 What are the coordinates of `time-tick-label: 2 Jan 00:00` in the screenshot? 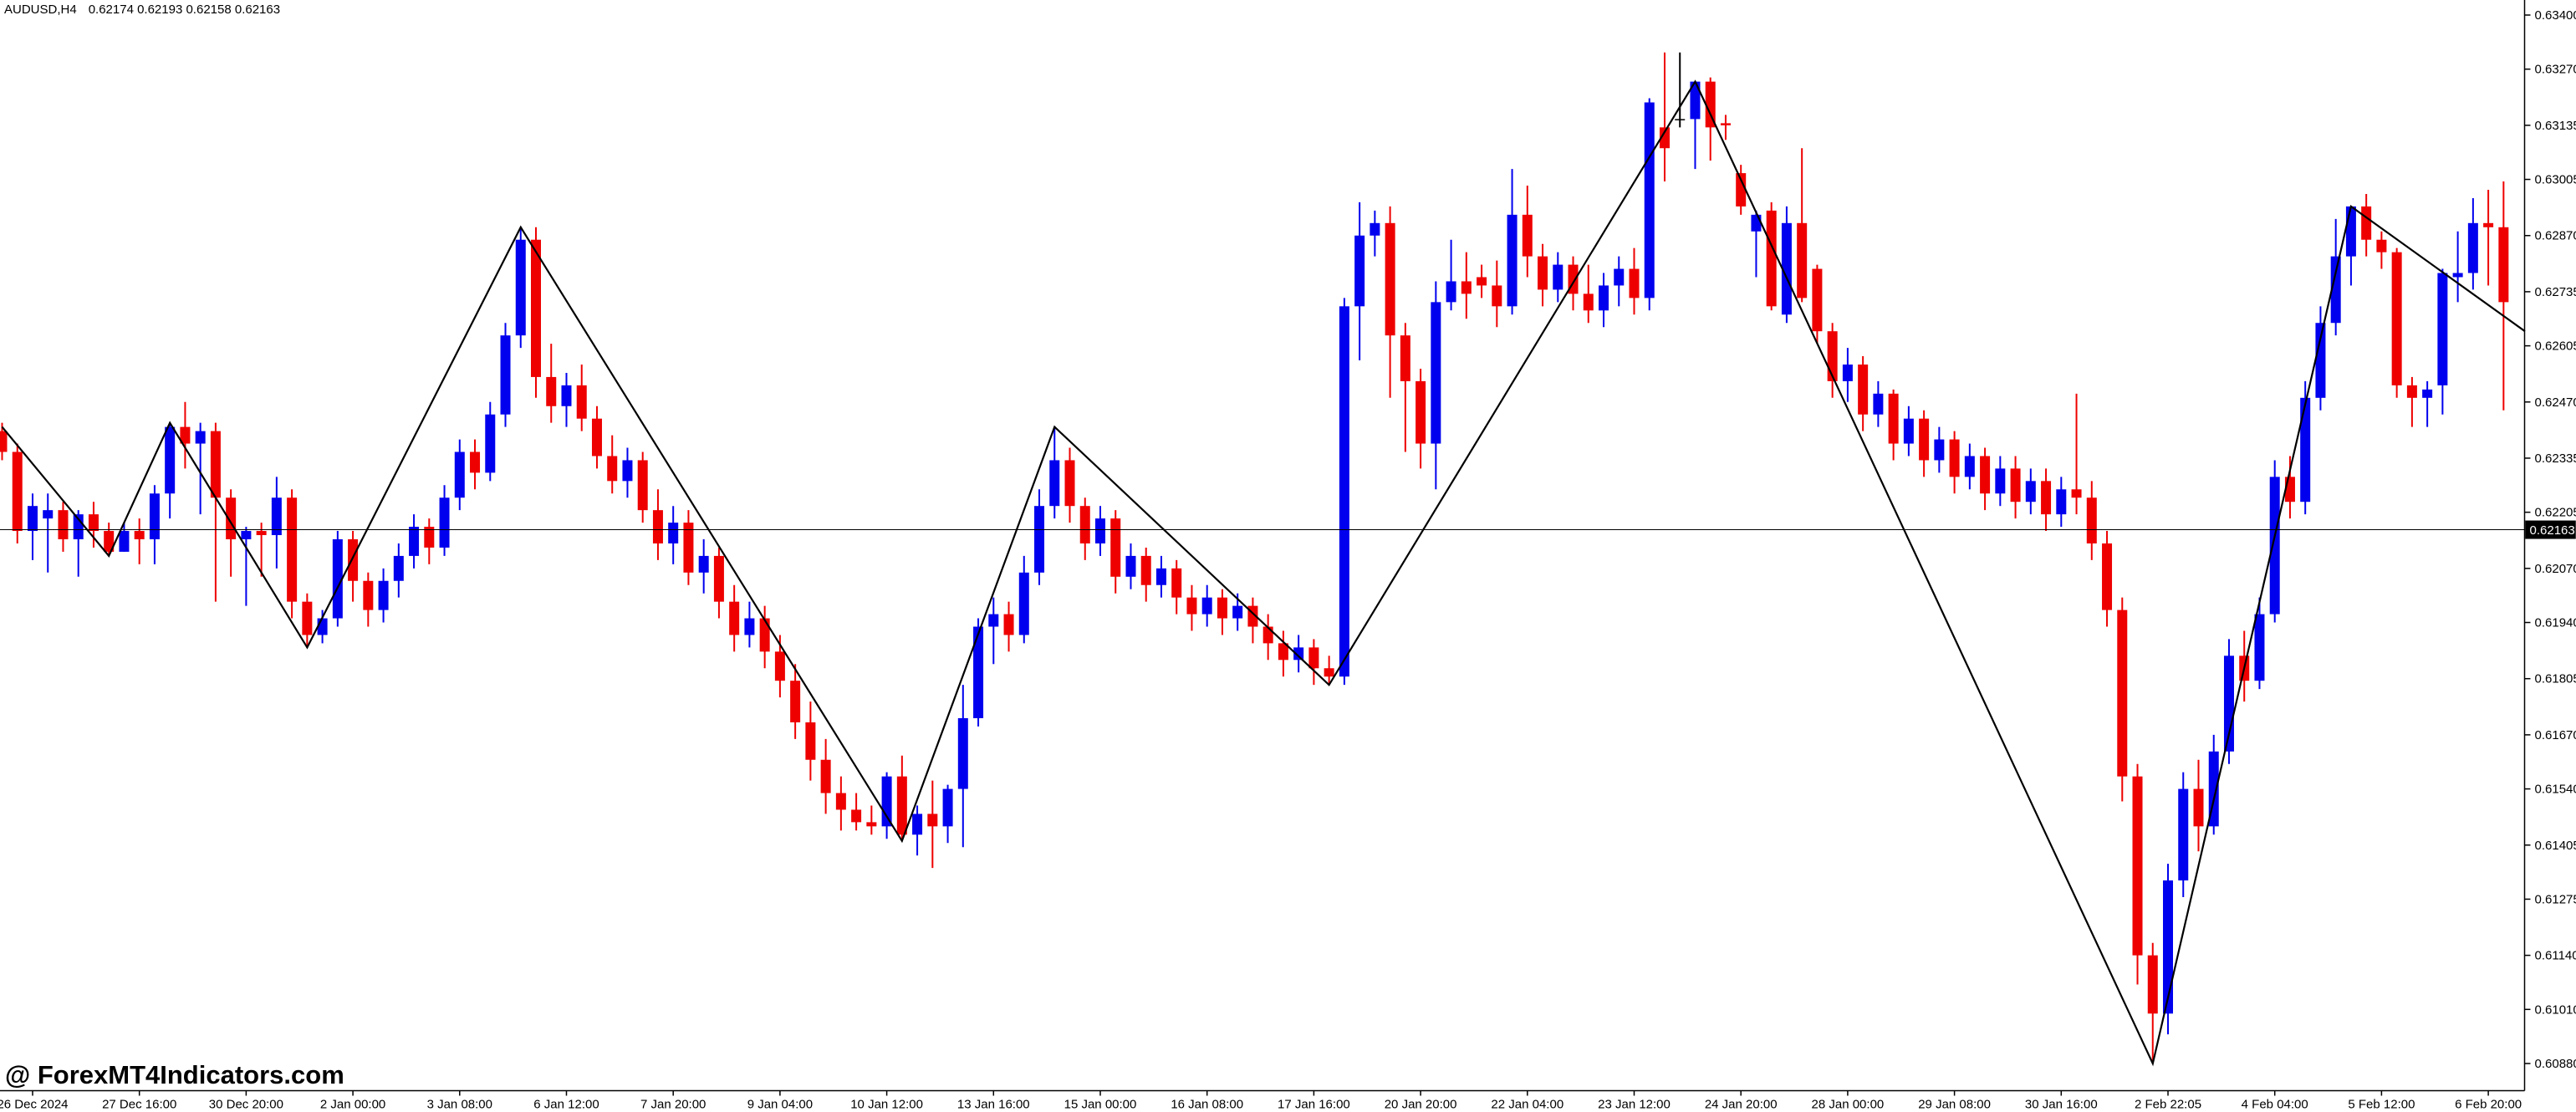 It's located at (352, 1105).